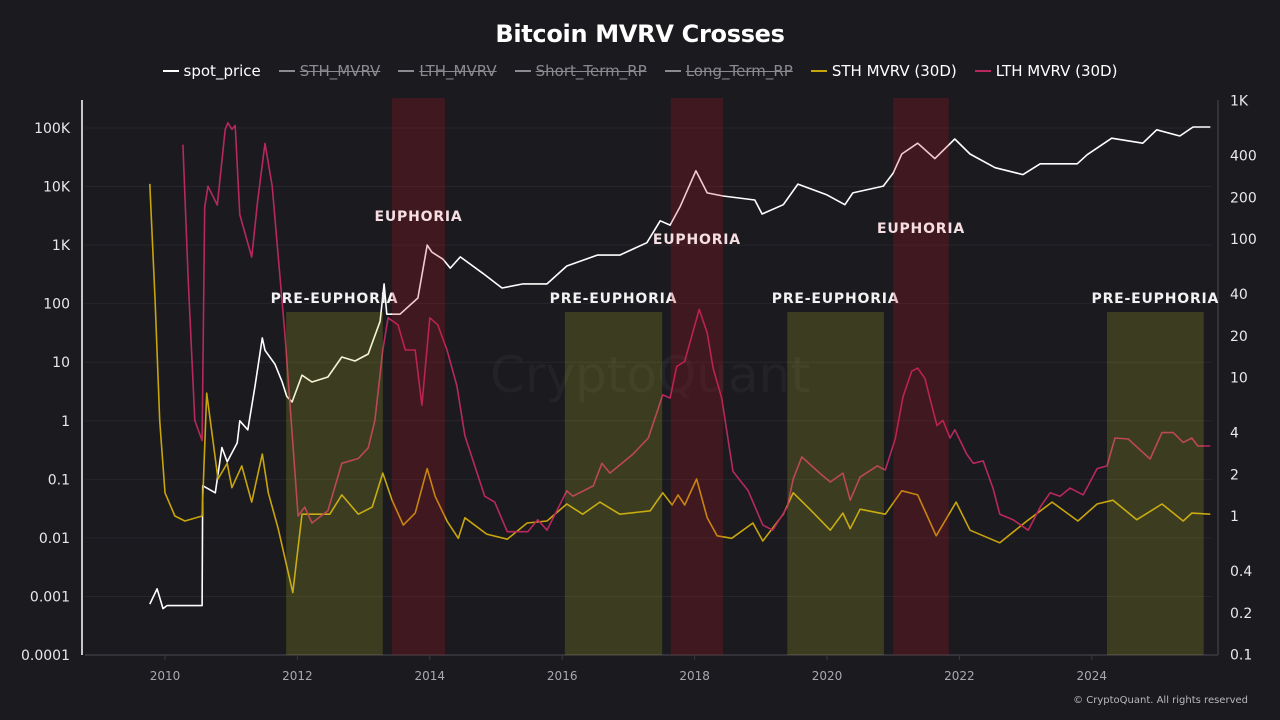  What do you see at coordinates (59, 480) in the screenshot?
I see `y-left-tick-label: 0.1` at bounding box center [59, 480].